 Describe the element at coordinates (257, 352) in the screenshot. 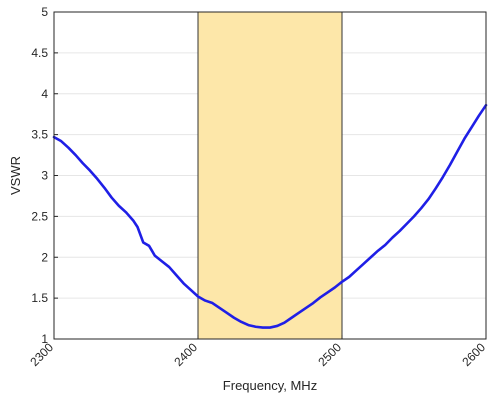

I see `x-axis-ticks: 2300 2400 2500 2600` at that location.